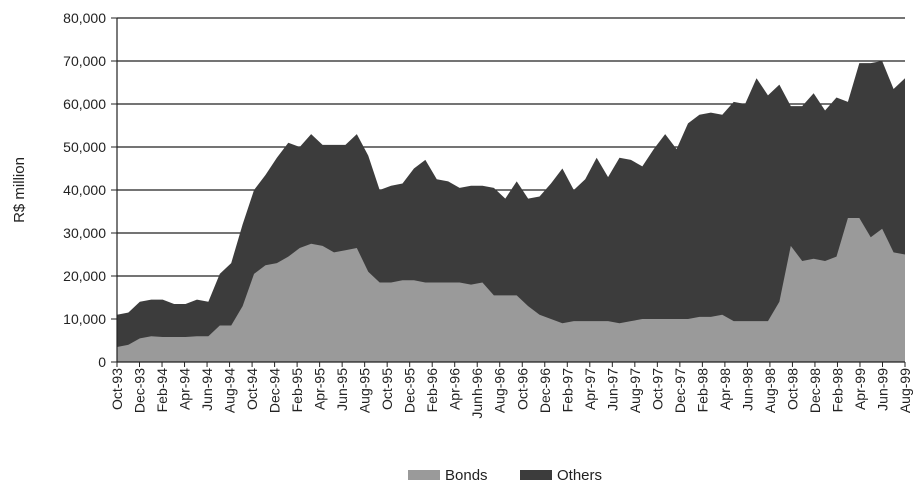 Image resolution: width=913 pixels, height=483 pixels. Describe the element at coordinates (815, 390) in the screenshot. I see `x-tick-label-31: Dec-98` at that location.